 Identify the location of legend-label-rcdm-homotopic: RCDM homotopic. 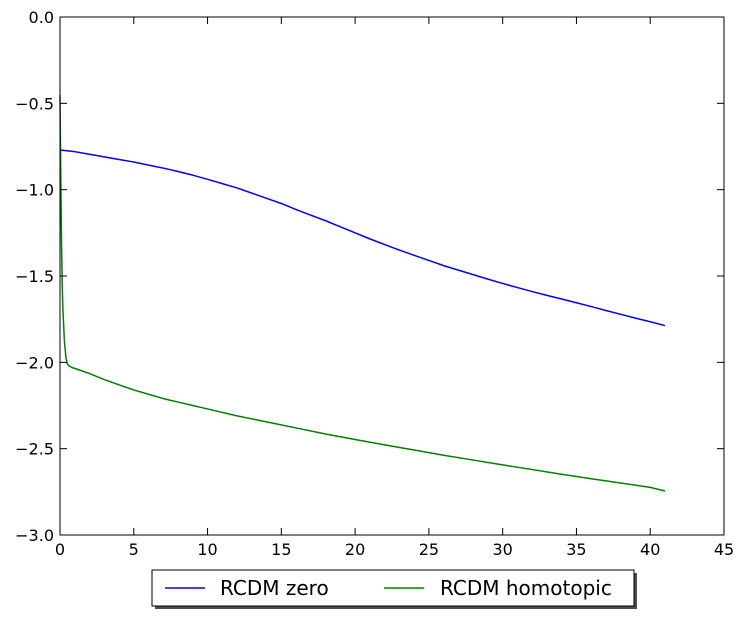
(526, 588).